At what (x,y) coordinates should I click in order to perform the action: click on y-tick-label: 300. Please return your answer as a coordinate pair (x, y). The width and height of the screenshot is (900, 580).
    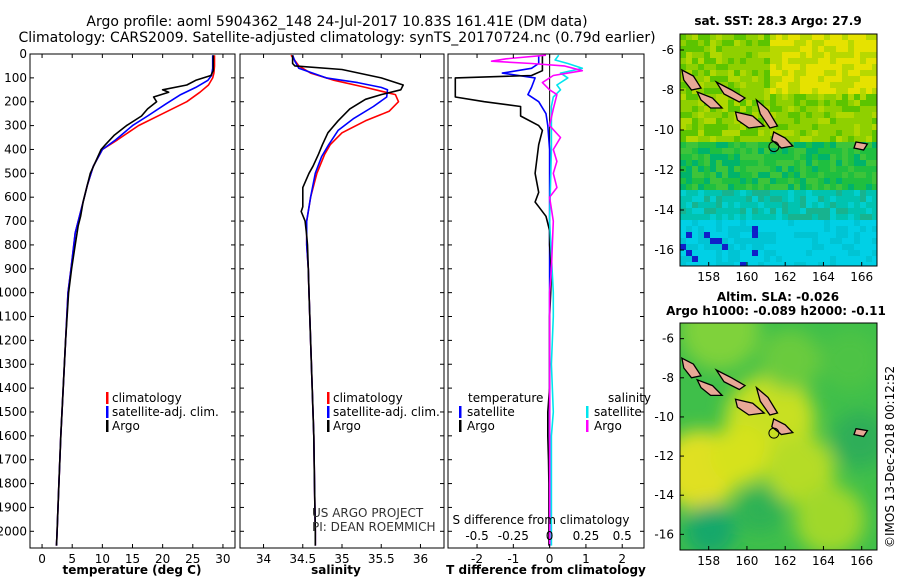
    Looking at the image, I should click on (15, 126).